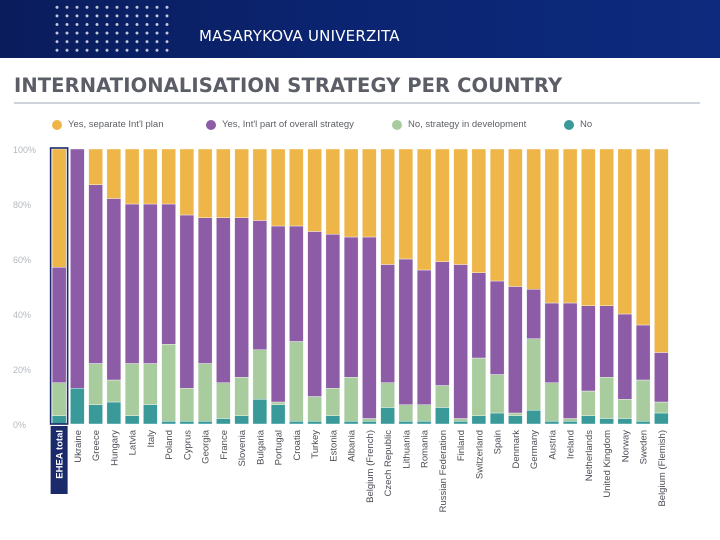 Image resolution: width=720 pixels, height=540 pixels. Describe the element at coordinates (279, 447) in the screenshot. I see `x-tick-label: Portugal` at that location.